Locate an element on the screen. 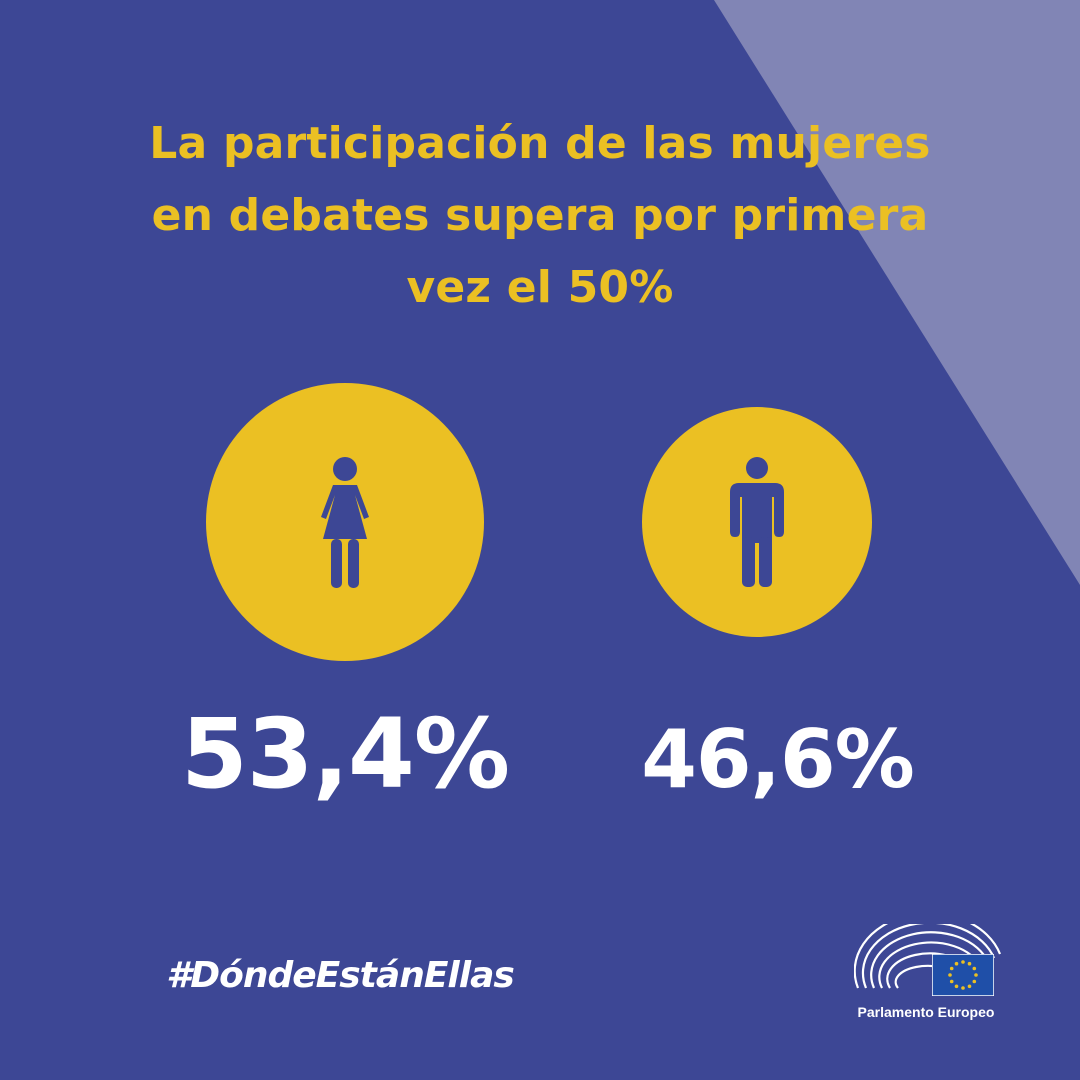  headline-line-2: en debates supera por primera is located at coordinates (540, 215).